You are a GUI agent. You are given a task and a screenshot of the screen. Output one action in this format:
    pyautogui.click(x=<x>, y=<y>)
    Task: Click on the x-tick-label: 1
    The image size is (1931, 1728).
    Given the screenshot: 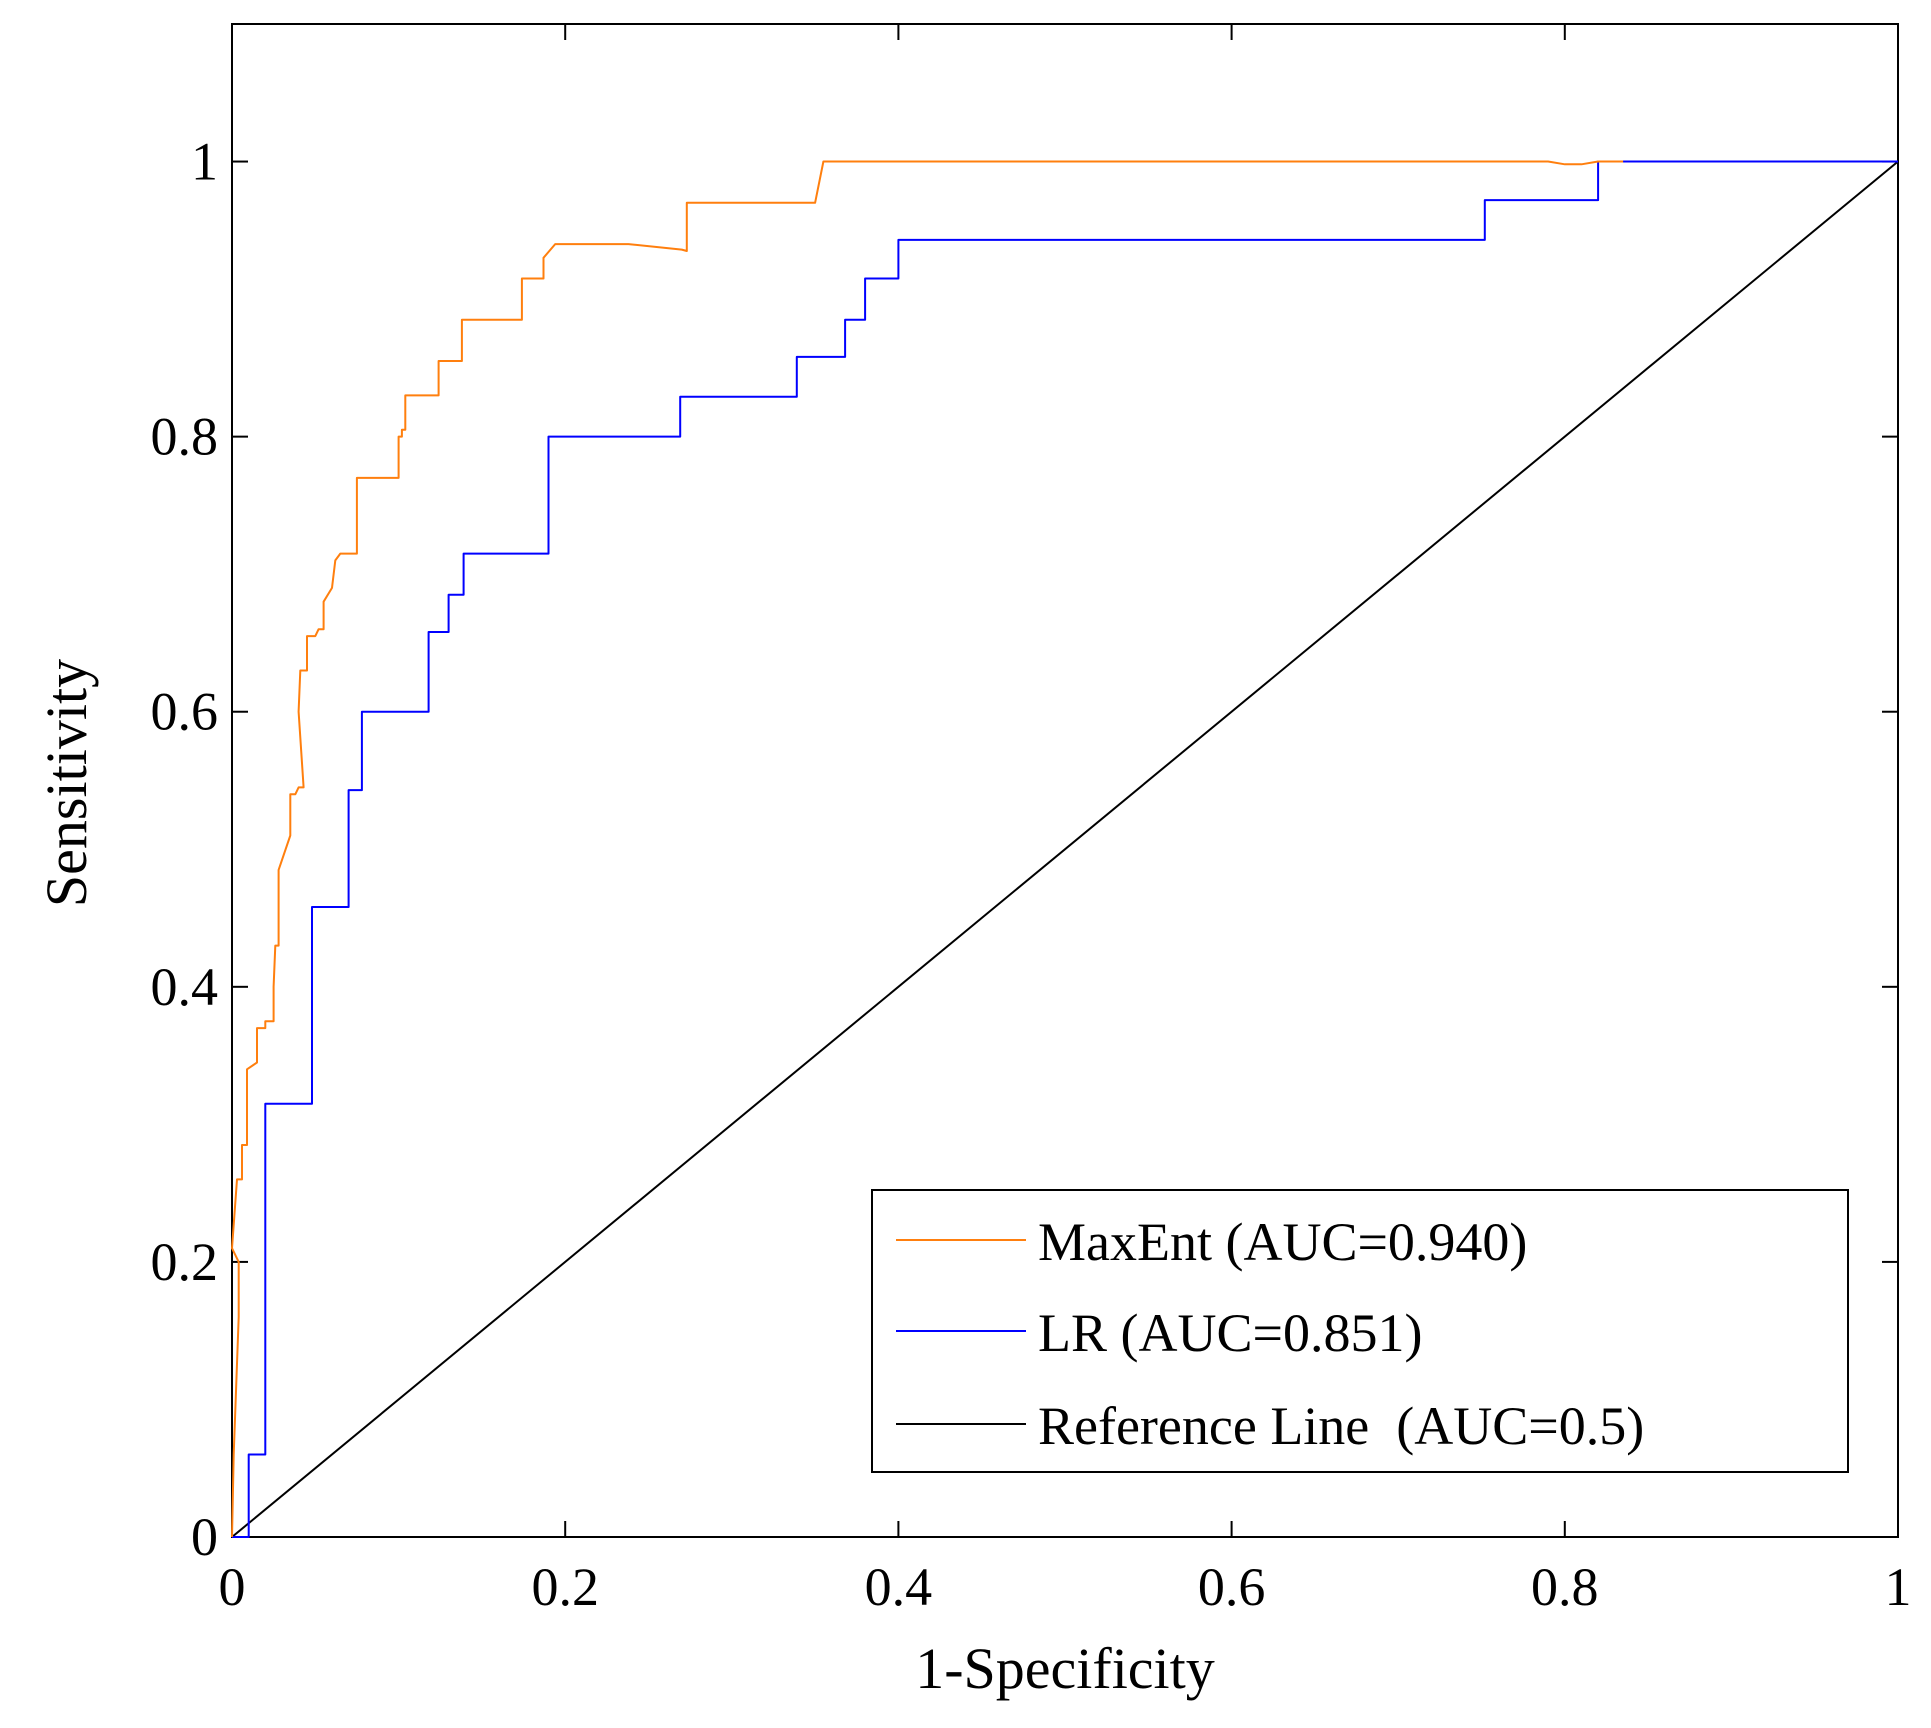 What is the action you would take?
    pyautogui.click(x=1898, y=1587)
    